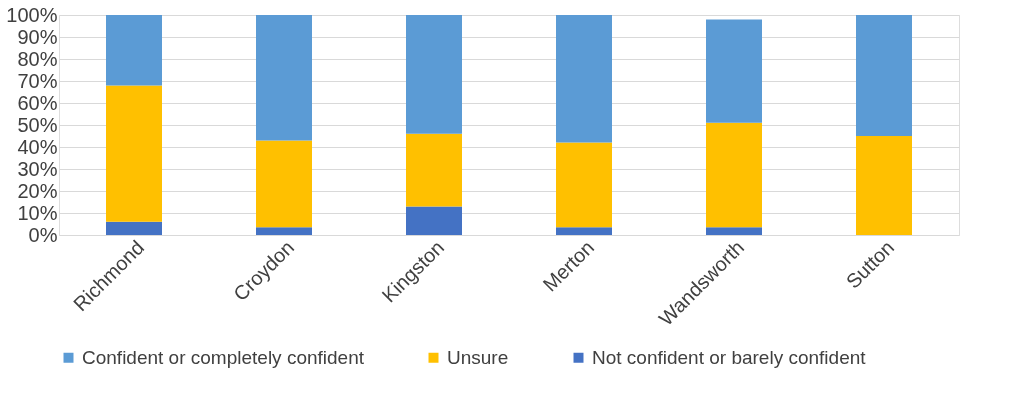 The height and width of the screenshot is (414, 1026). What do you see at coordinates (223, 357) in the screenshot?
I see `legend-label: Confident or completely confident` at bounding box center [223, 357].